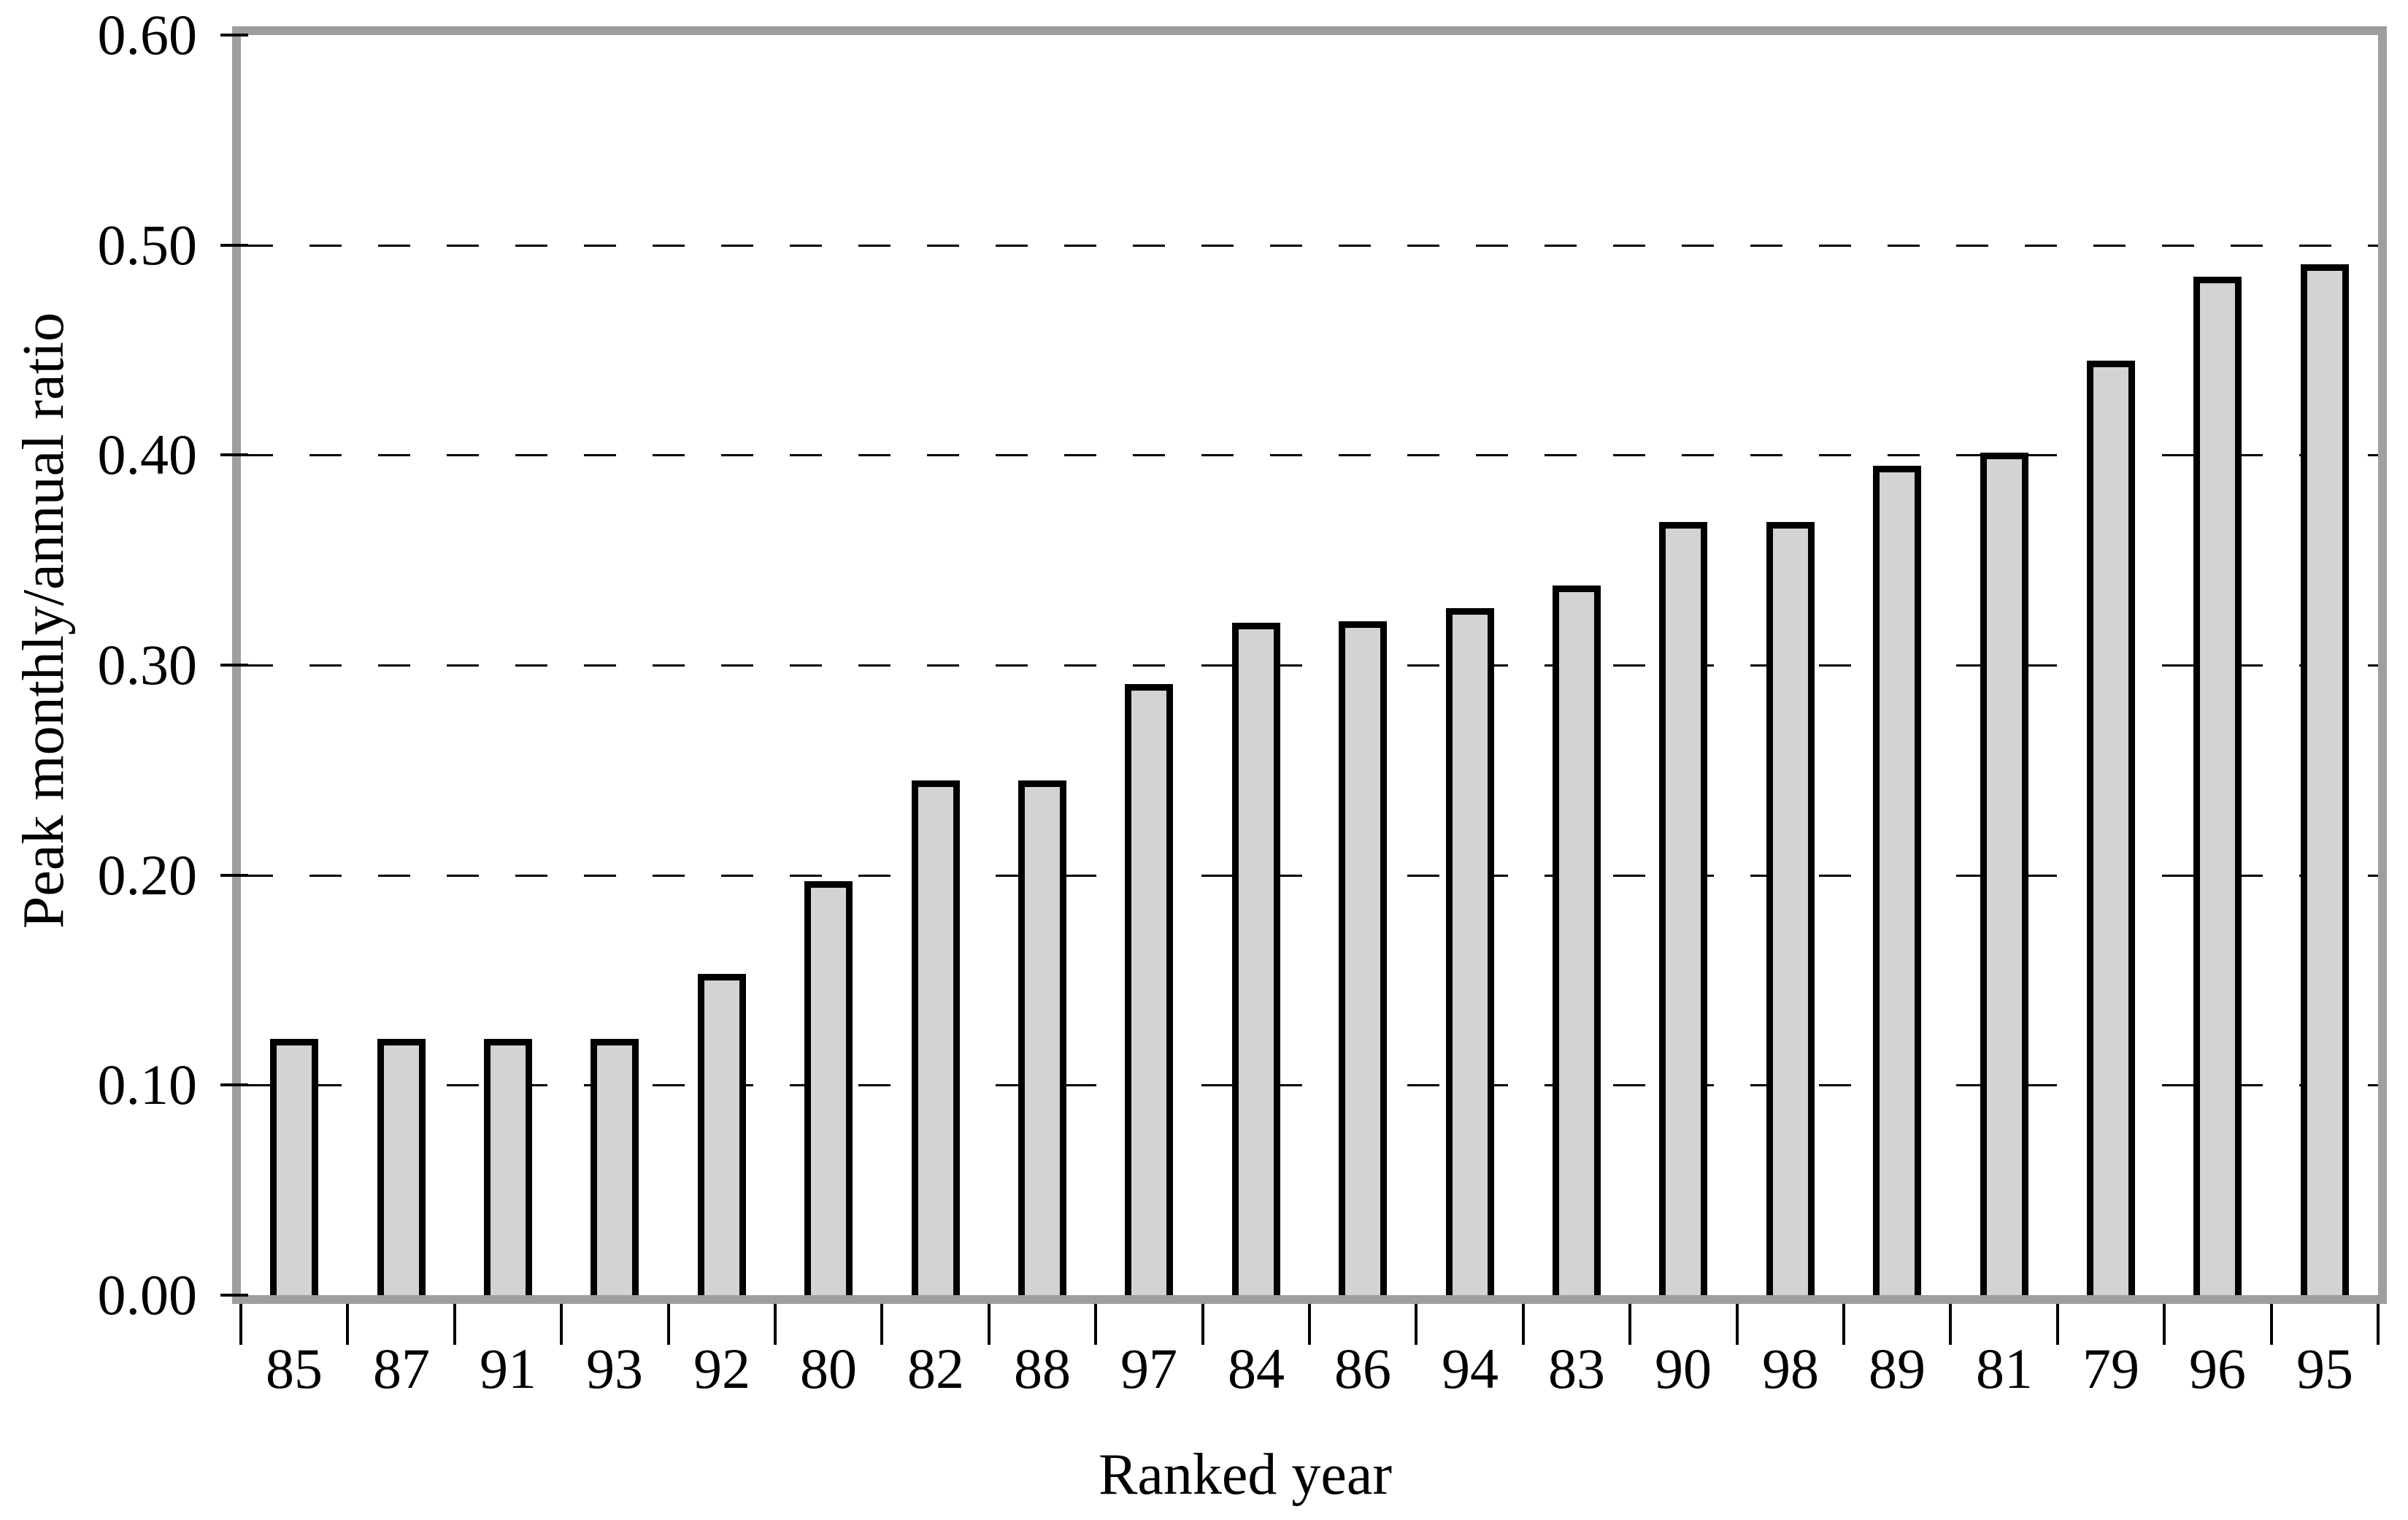 Image resolution: width=2408 pixels, height=1520 pixels. I want to click on x-tick-label: 81, so click(2004, 1368).